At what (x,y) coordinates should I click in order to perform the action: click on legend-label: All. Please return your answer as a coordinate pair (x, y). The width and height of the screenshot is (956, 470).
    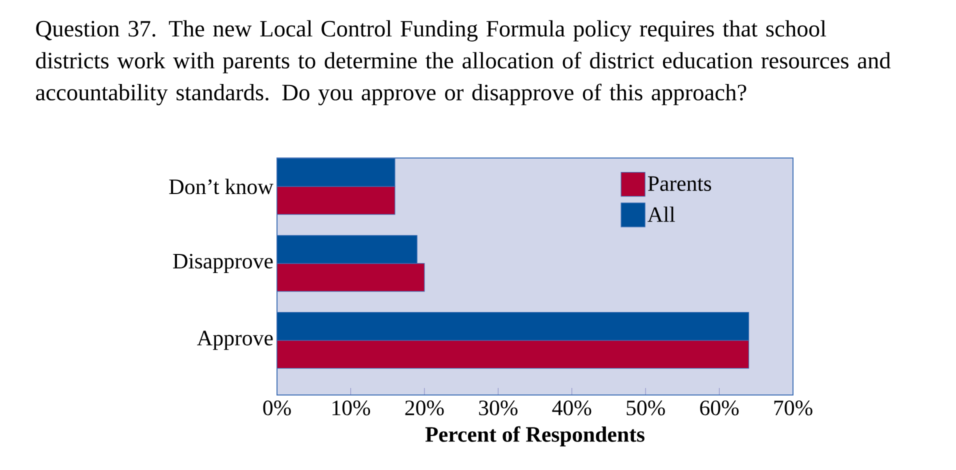
    Looking at the image, I should click on (661, 214).